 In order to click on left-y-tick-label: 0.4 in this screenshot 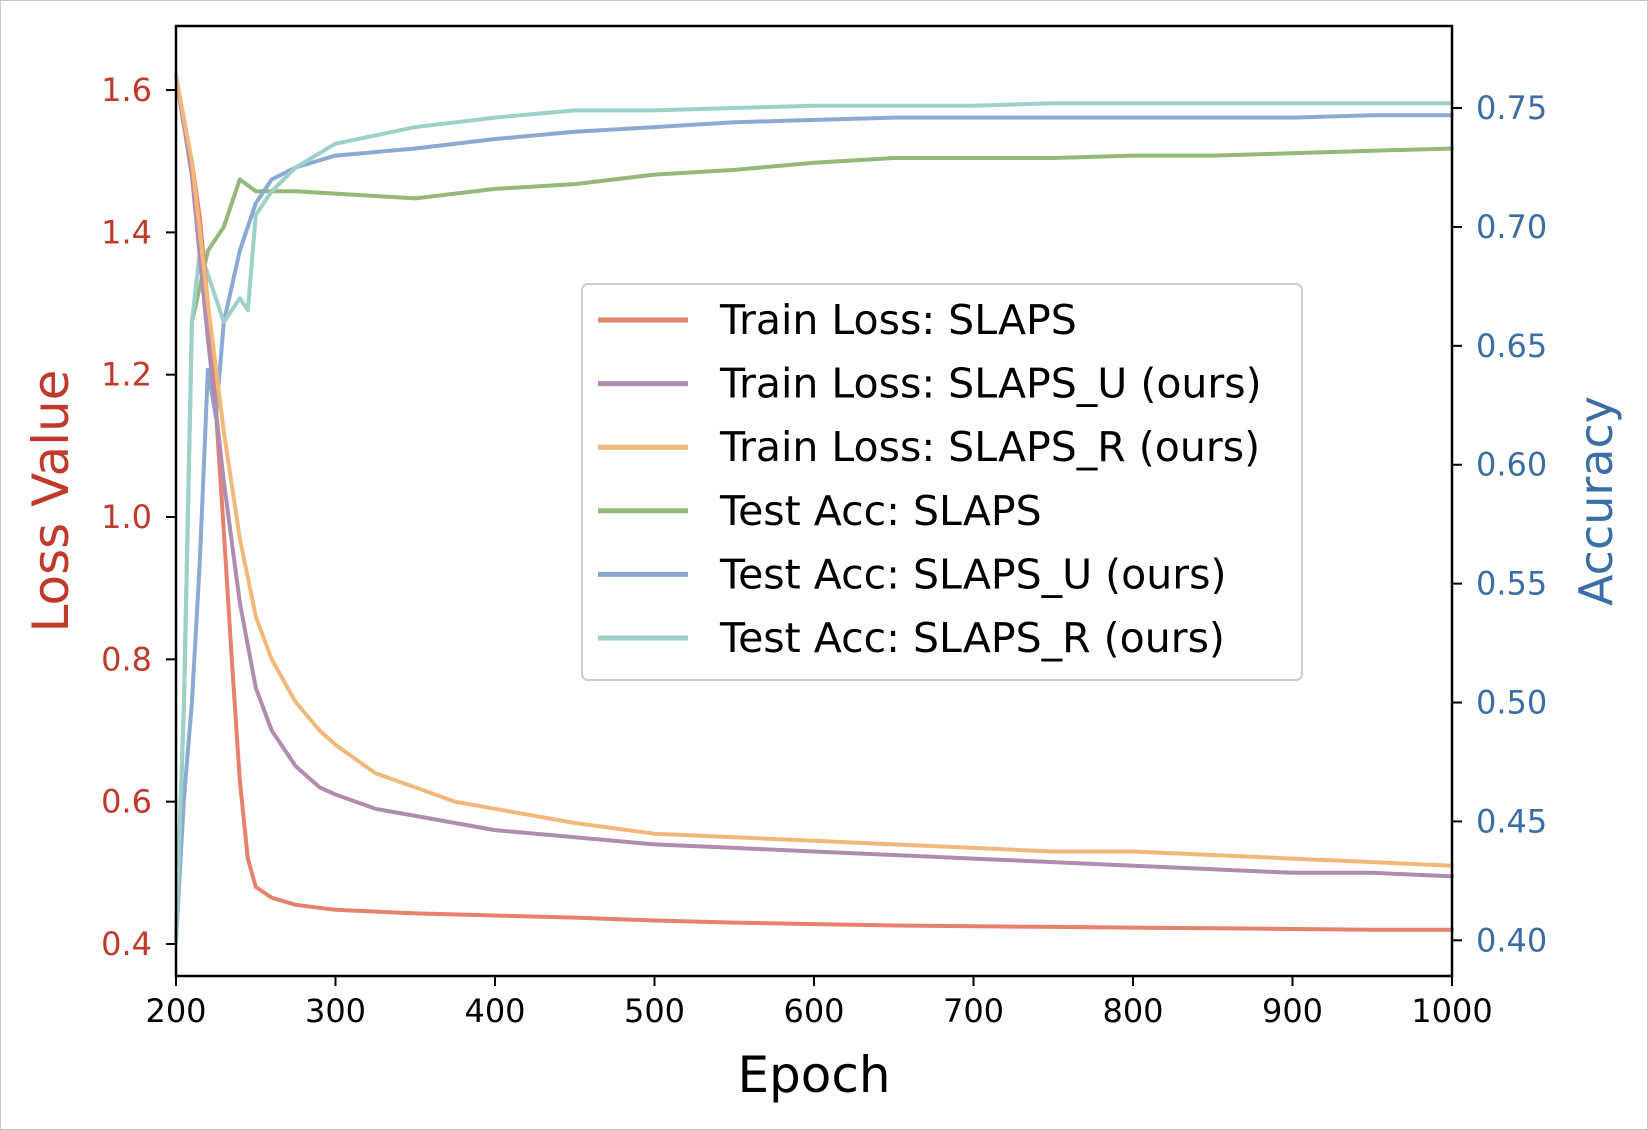, I will do `click(126, 944)`.